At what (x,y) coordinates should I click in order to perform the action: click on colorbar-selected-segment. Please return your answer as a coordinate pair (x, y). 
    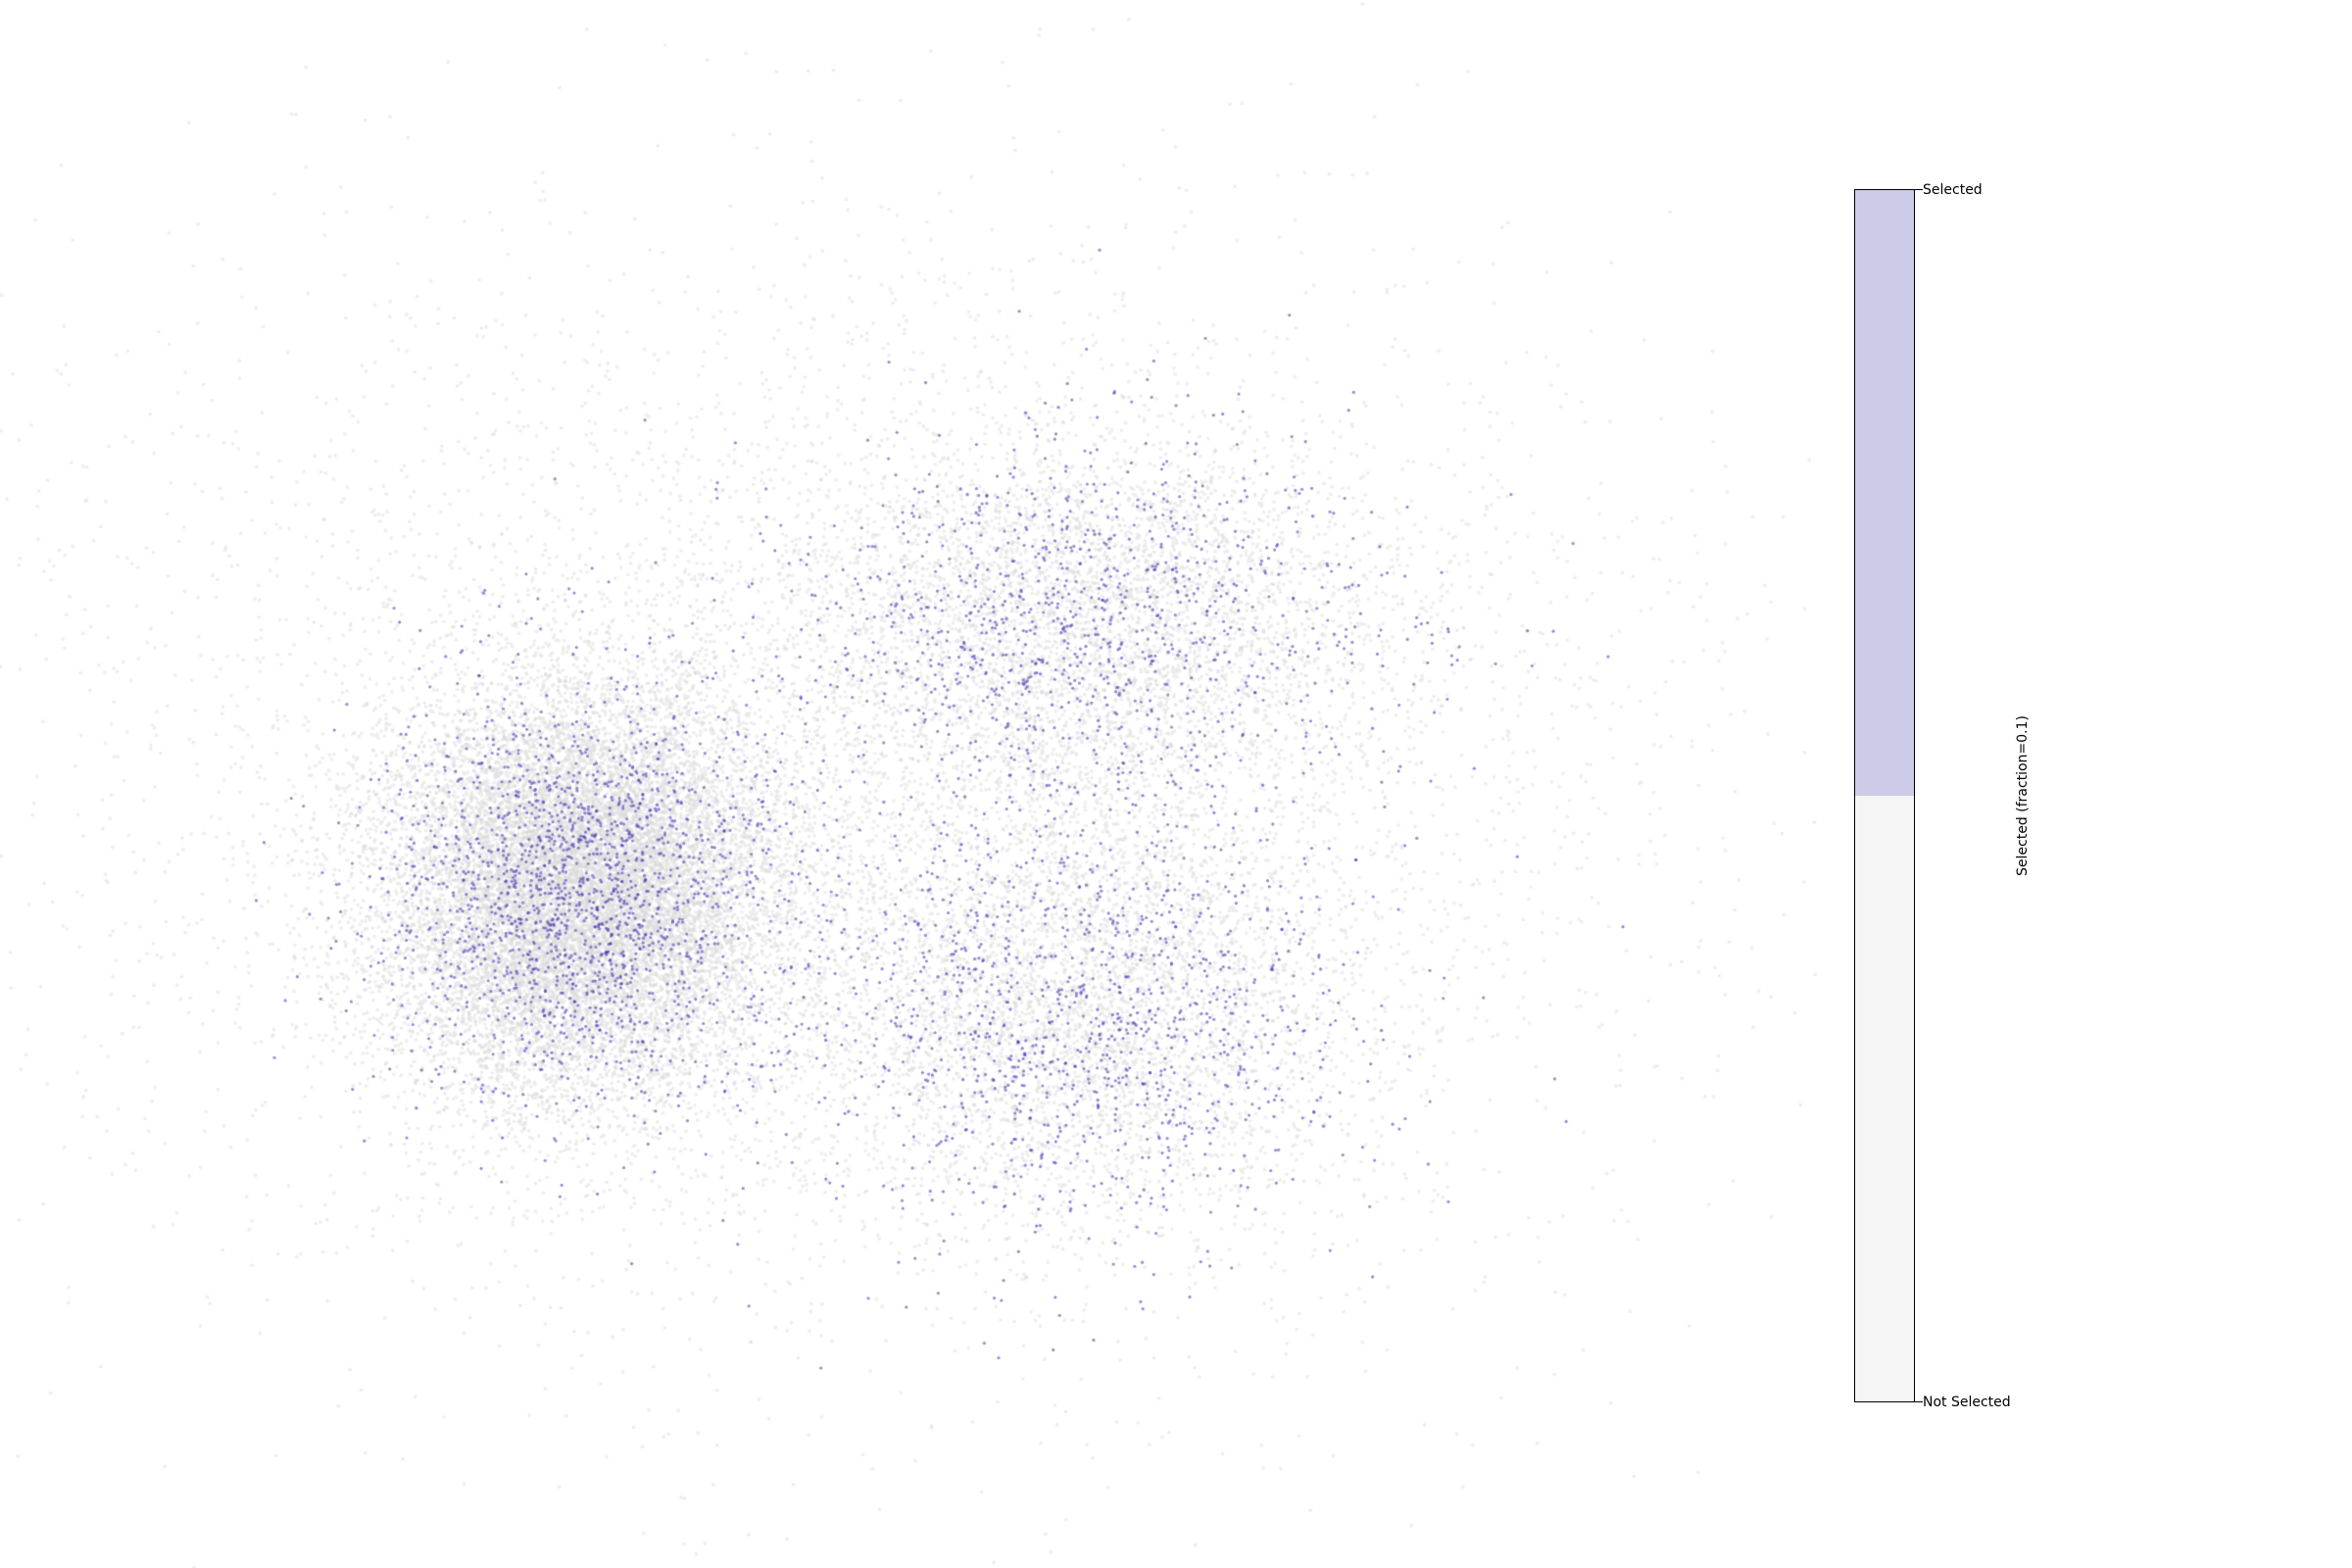
    Looking at the image, I should click on (1884, 493).